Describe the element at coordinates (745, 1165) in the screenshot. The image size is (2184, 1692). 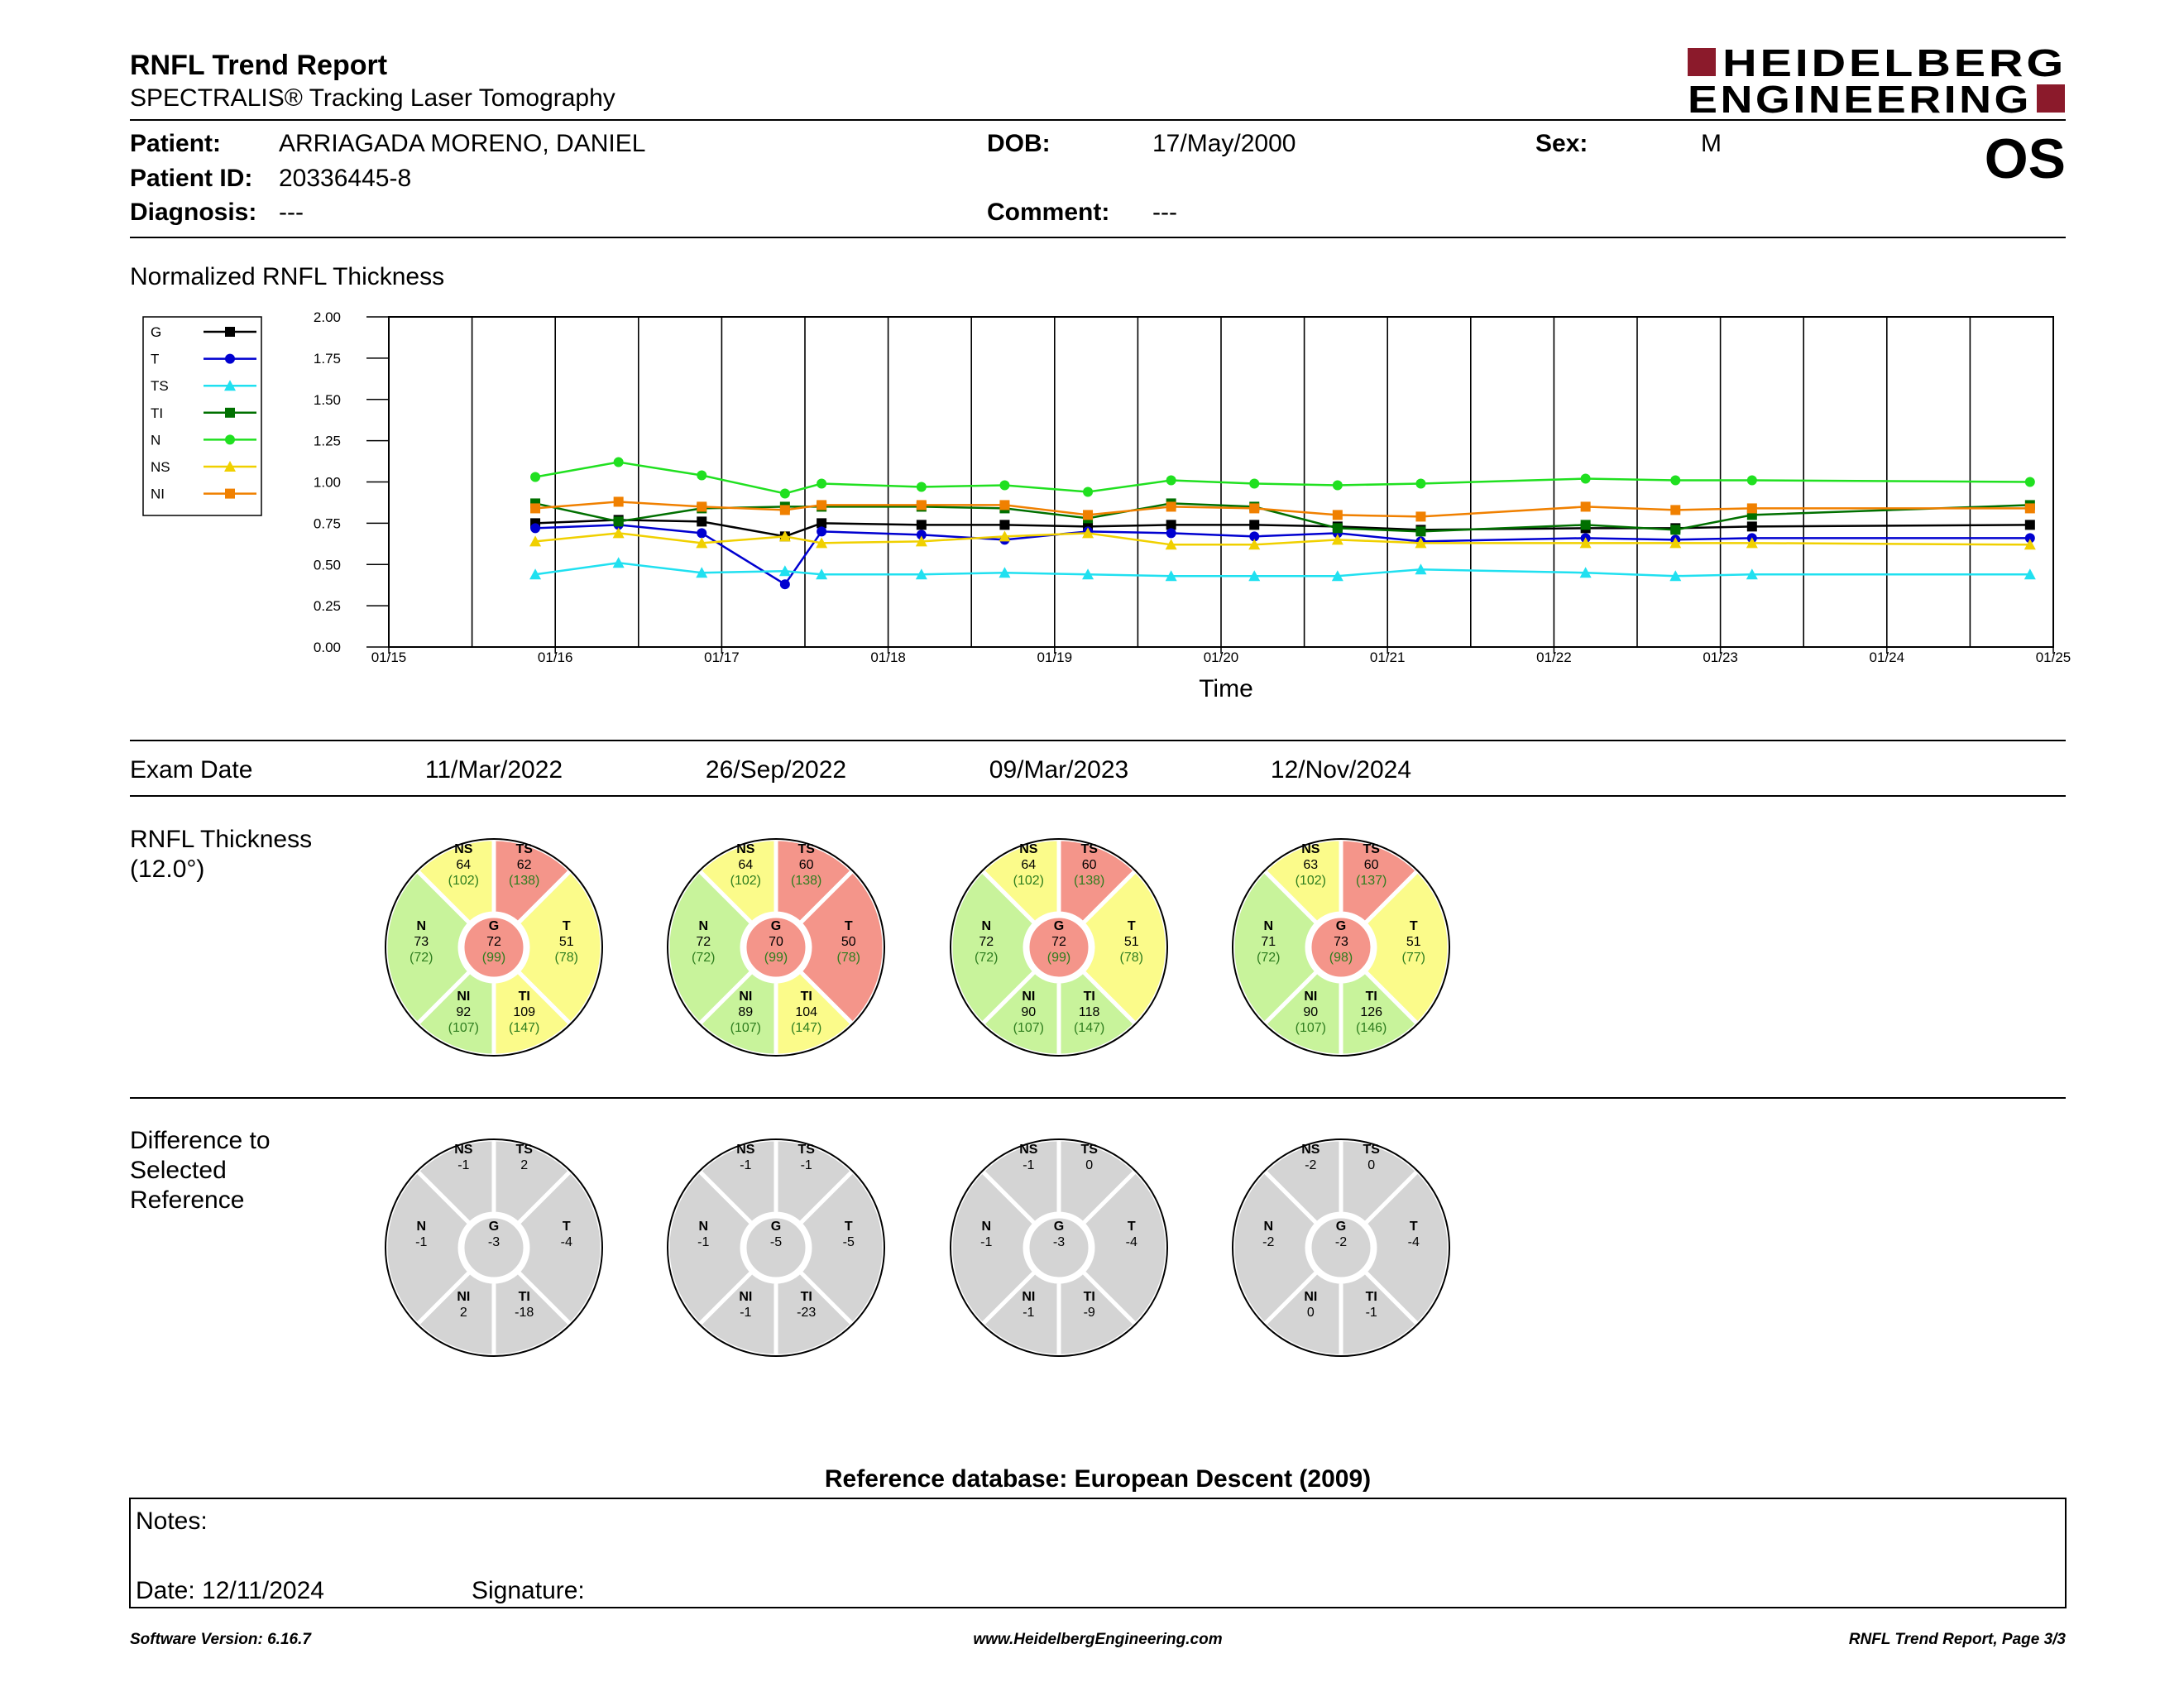
I see `sector-difference-ns: -1` at that location.